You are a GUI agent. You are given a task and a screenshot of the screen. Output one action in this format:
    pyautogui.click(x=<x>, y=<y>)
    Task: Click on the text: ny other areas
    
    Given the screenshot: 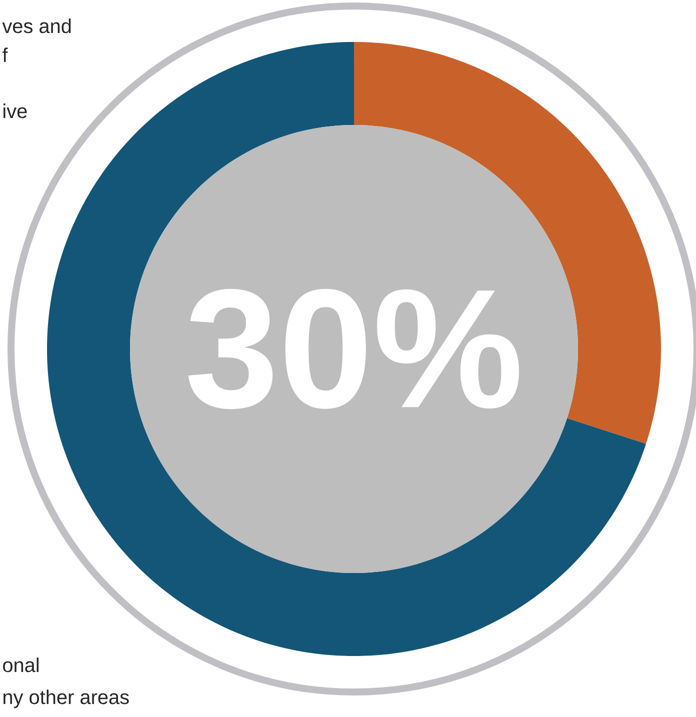 What is the action you would take?
    pyautogui.click(x=66, y=699)
    